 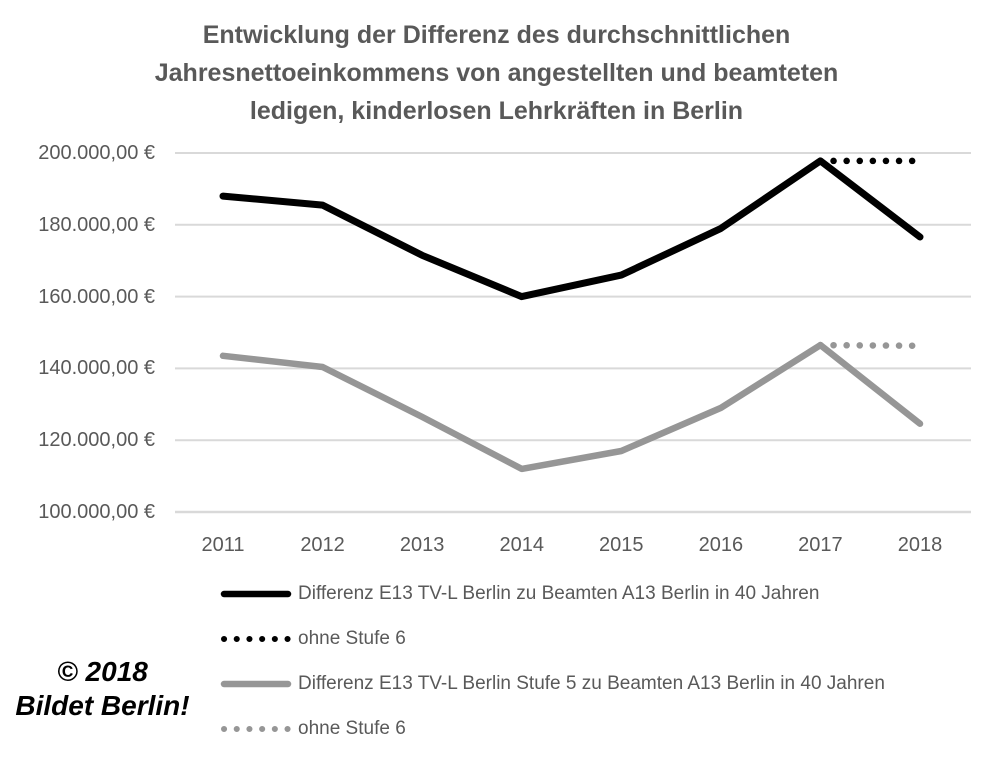 I want to click on x-tick-label: 2018, so click(x=920, y=545).